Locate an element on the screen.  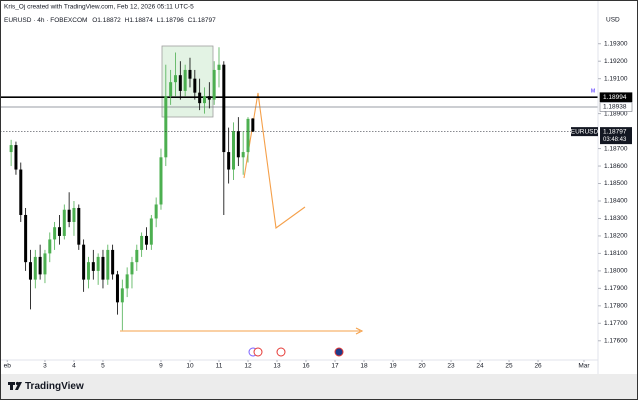
last-symbol-box is located at coordinates (584, 132).